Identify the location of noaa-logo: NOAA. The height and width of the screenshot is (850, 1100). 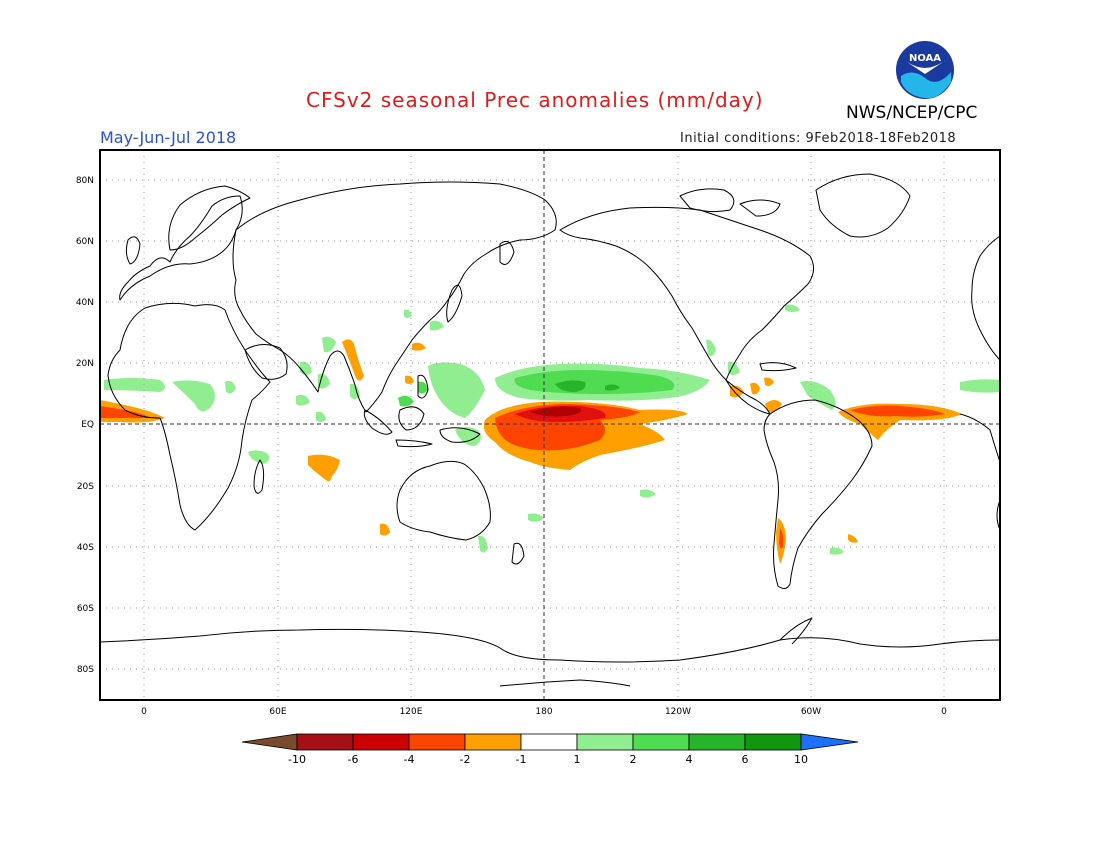
(925, 70).